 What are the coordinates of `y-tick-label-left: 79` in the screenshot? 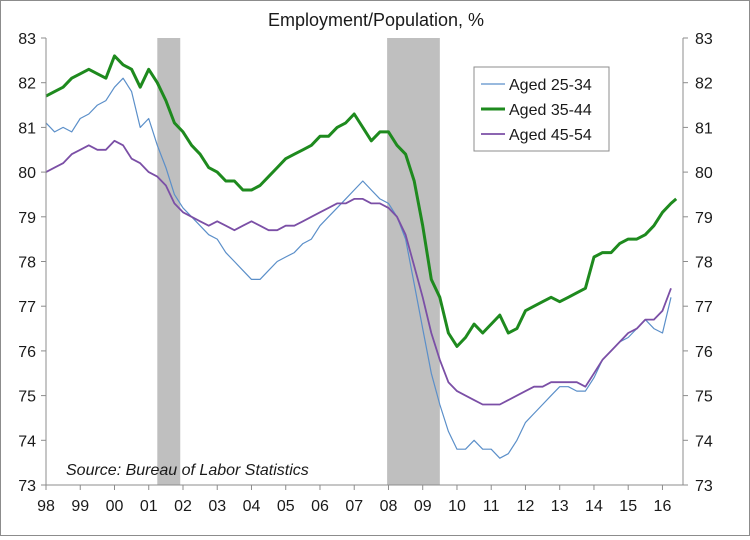 It's located at (27, 218).